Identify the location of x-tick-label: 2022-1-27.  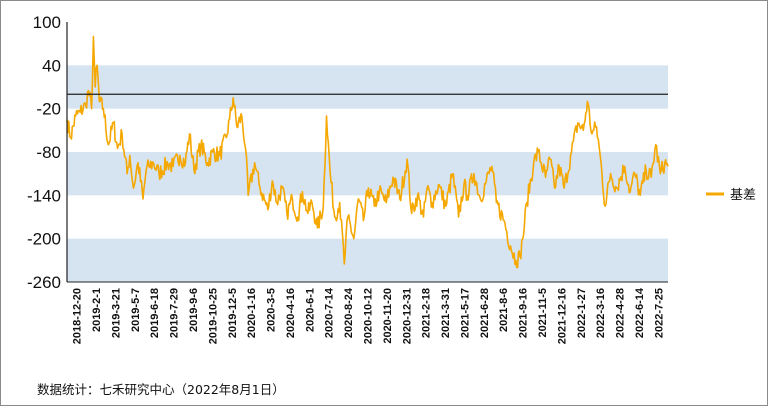
(582, 313).